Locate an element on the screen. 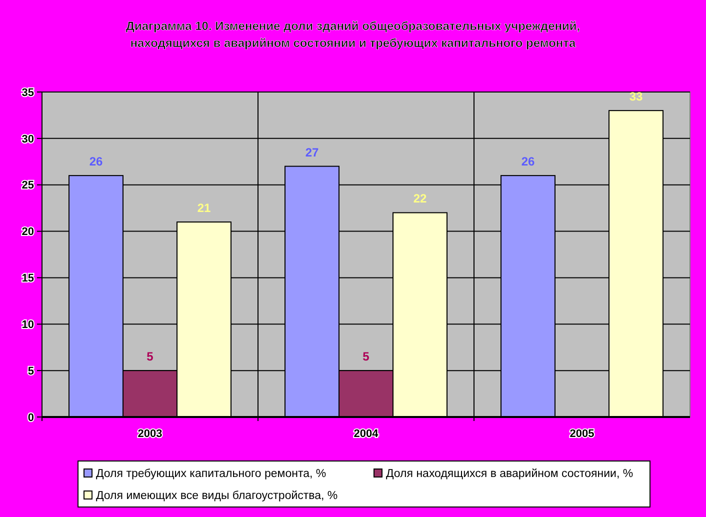  y-tick-label: 15 is located at coordinates (28, 278).